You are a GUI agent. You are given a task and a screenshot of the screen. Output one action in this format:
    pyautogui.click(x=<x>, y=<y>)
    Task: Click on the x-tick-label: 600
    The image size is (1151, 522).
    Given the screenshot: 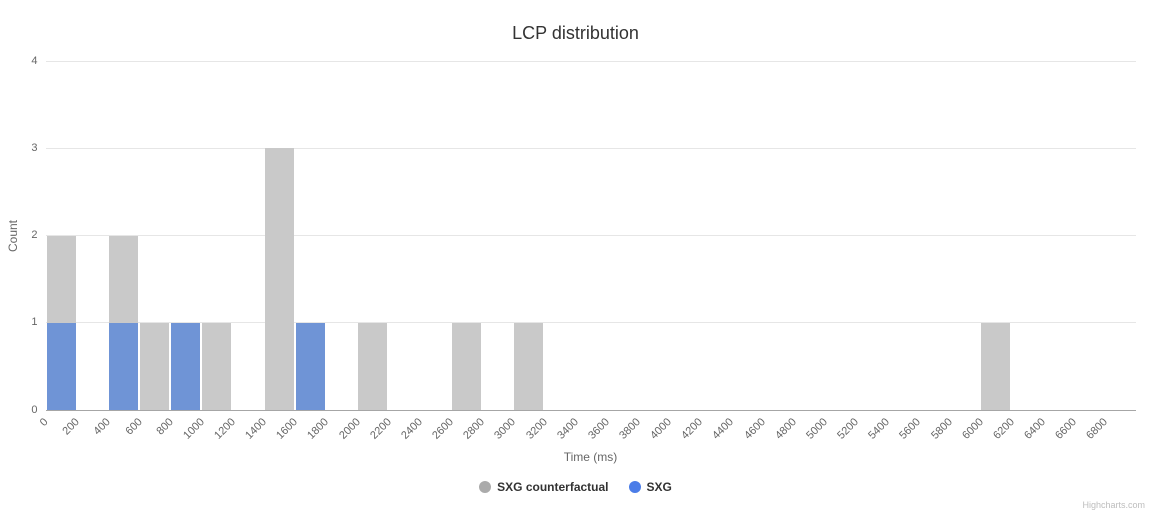 What is the action you would take?
    pyautogui.click(x=133, y=427)
    